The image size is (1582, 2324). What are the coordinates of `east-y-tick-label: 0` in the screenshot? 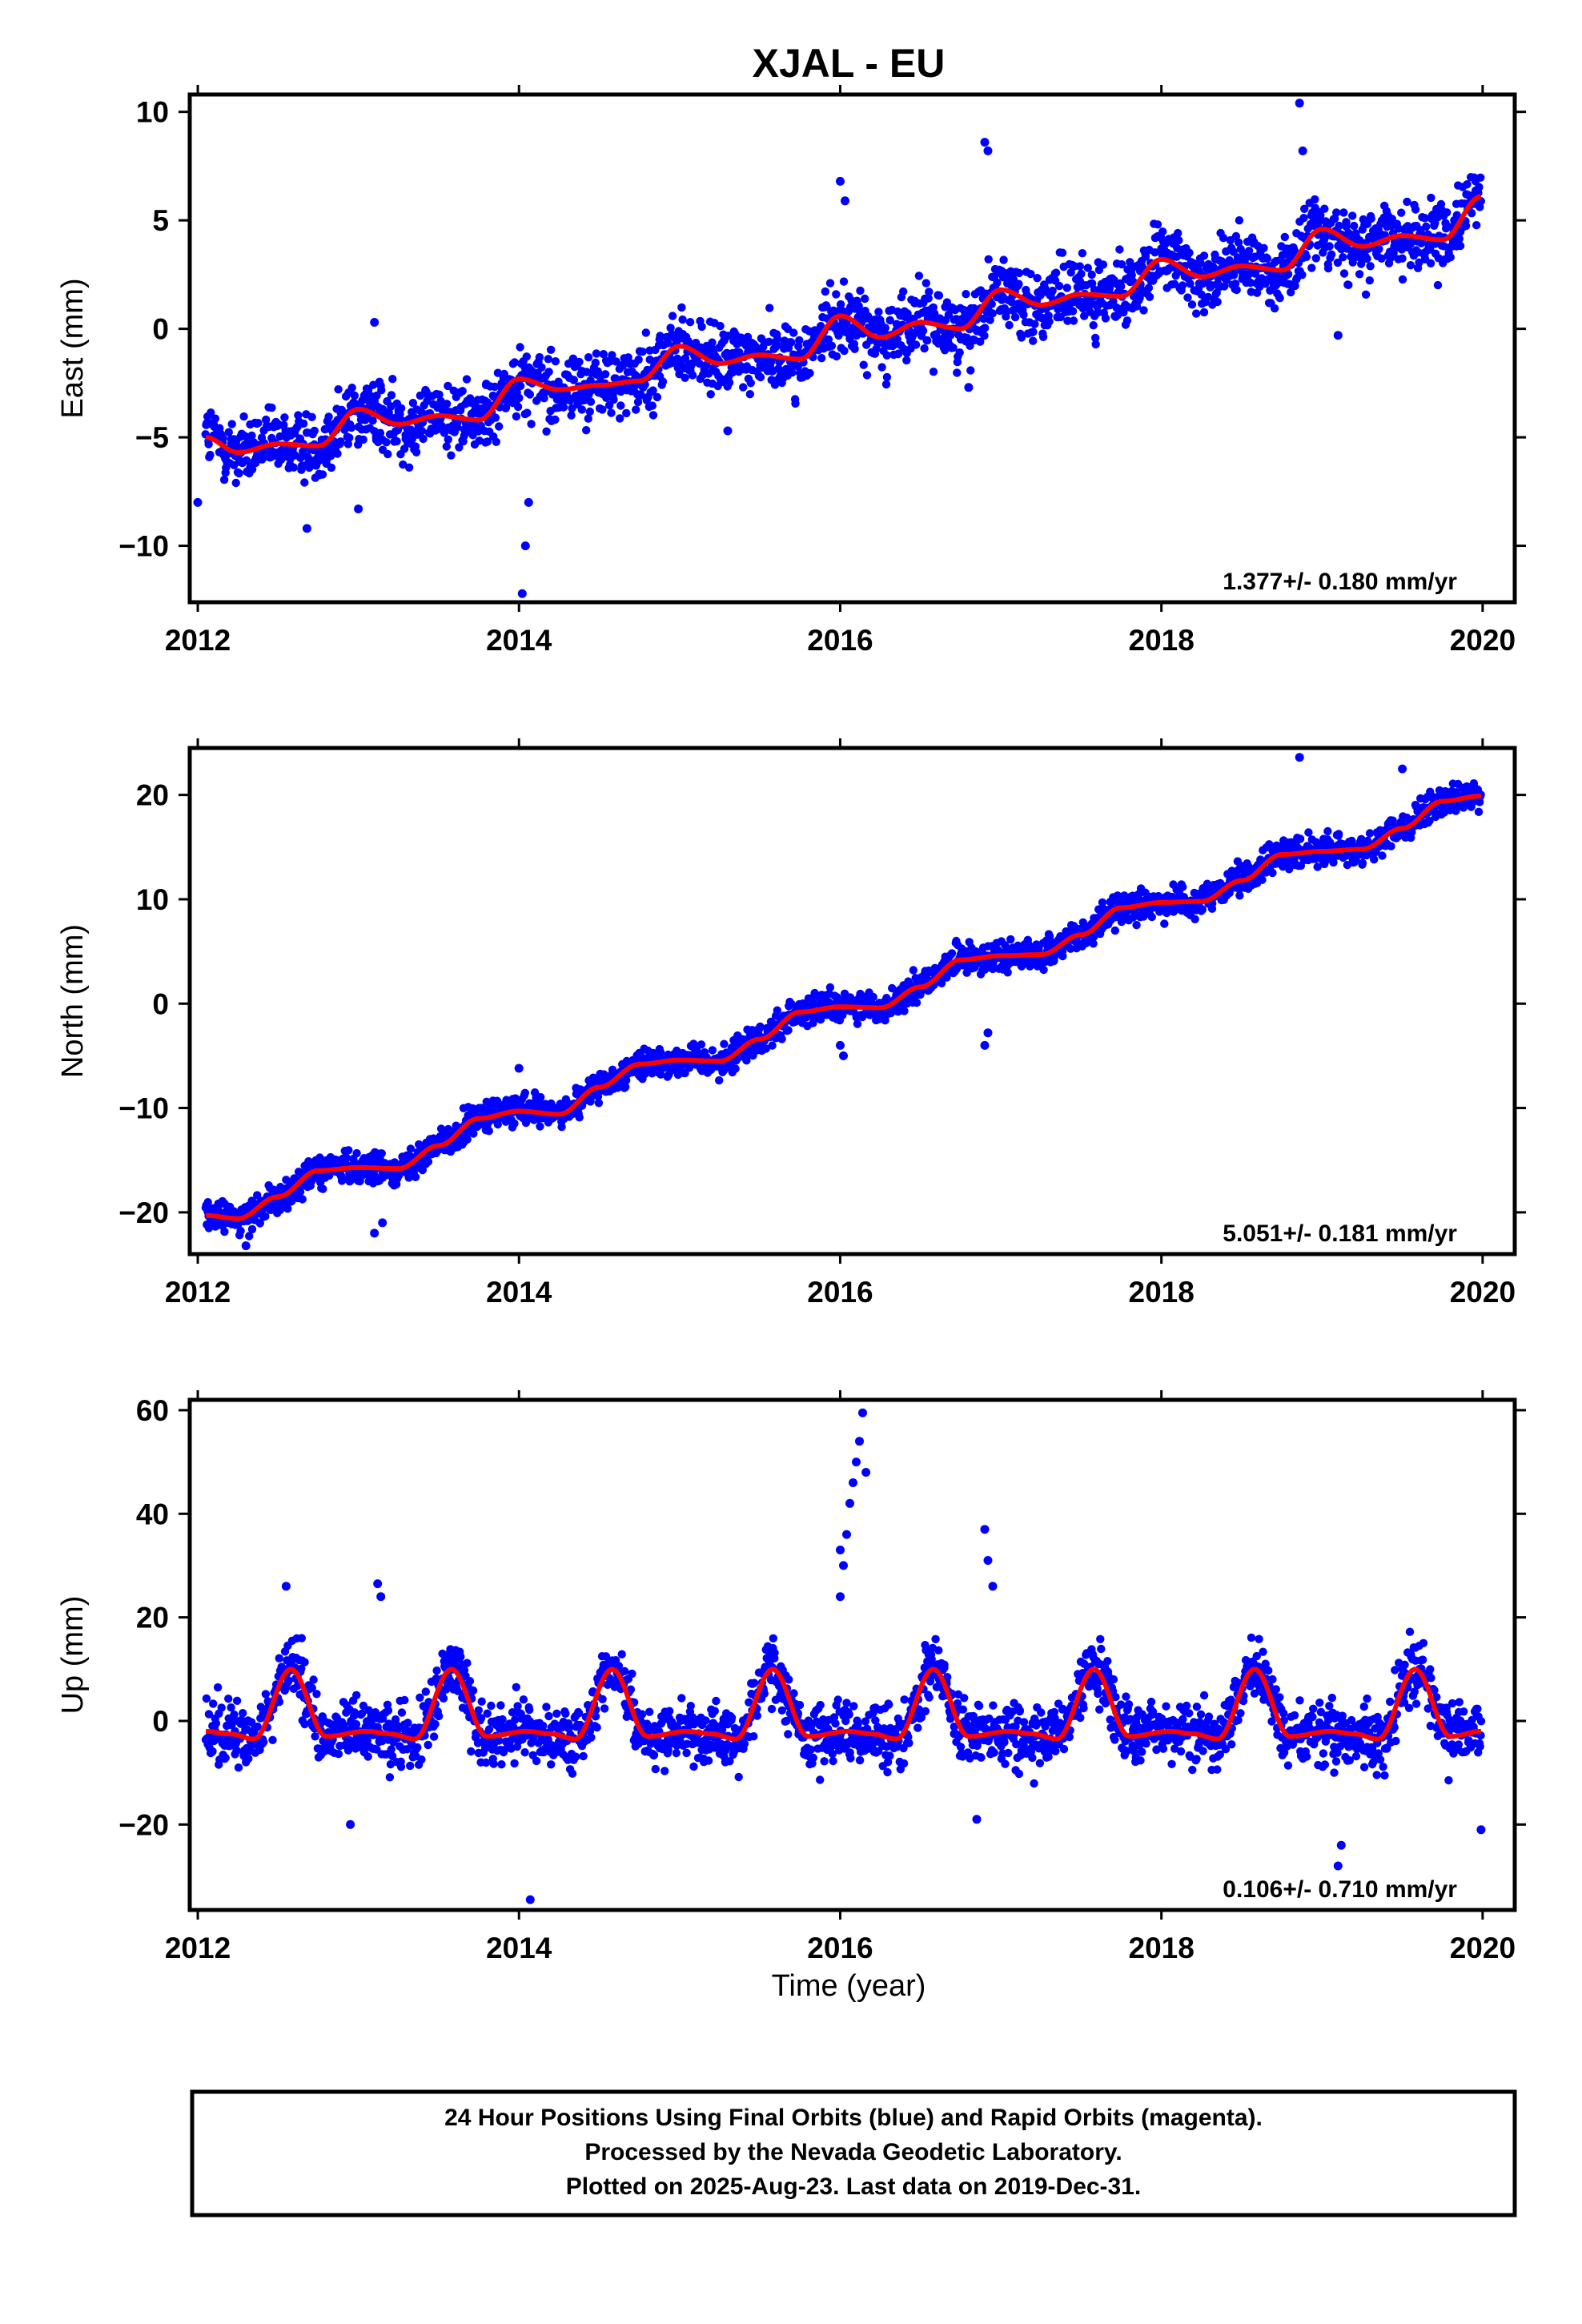 It's located at (161, 329).